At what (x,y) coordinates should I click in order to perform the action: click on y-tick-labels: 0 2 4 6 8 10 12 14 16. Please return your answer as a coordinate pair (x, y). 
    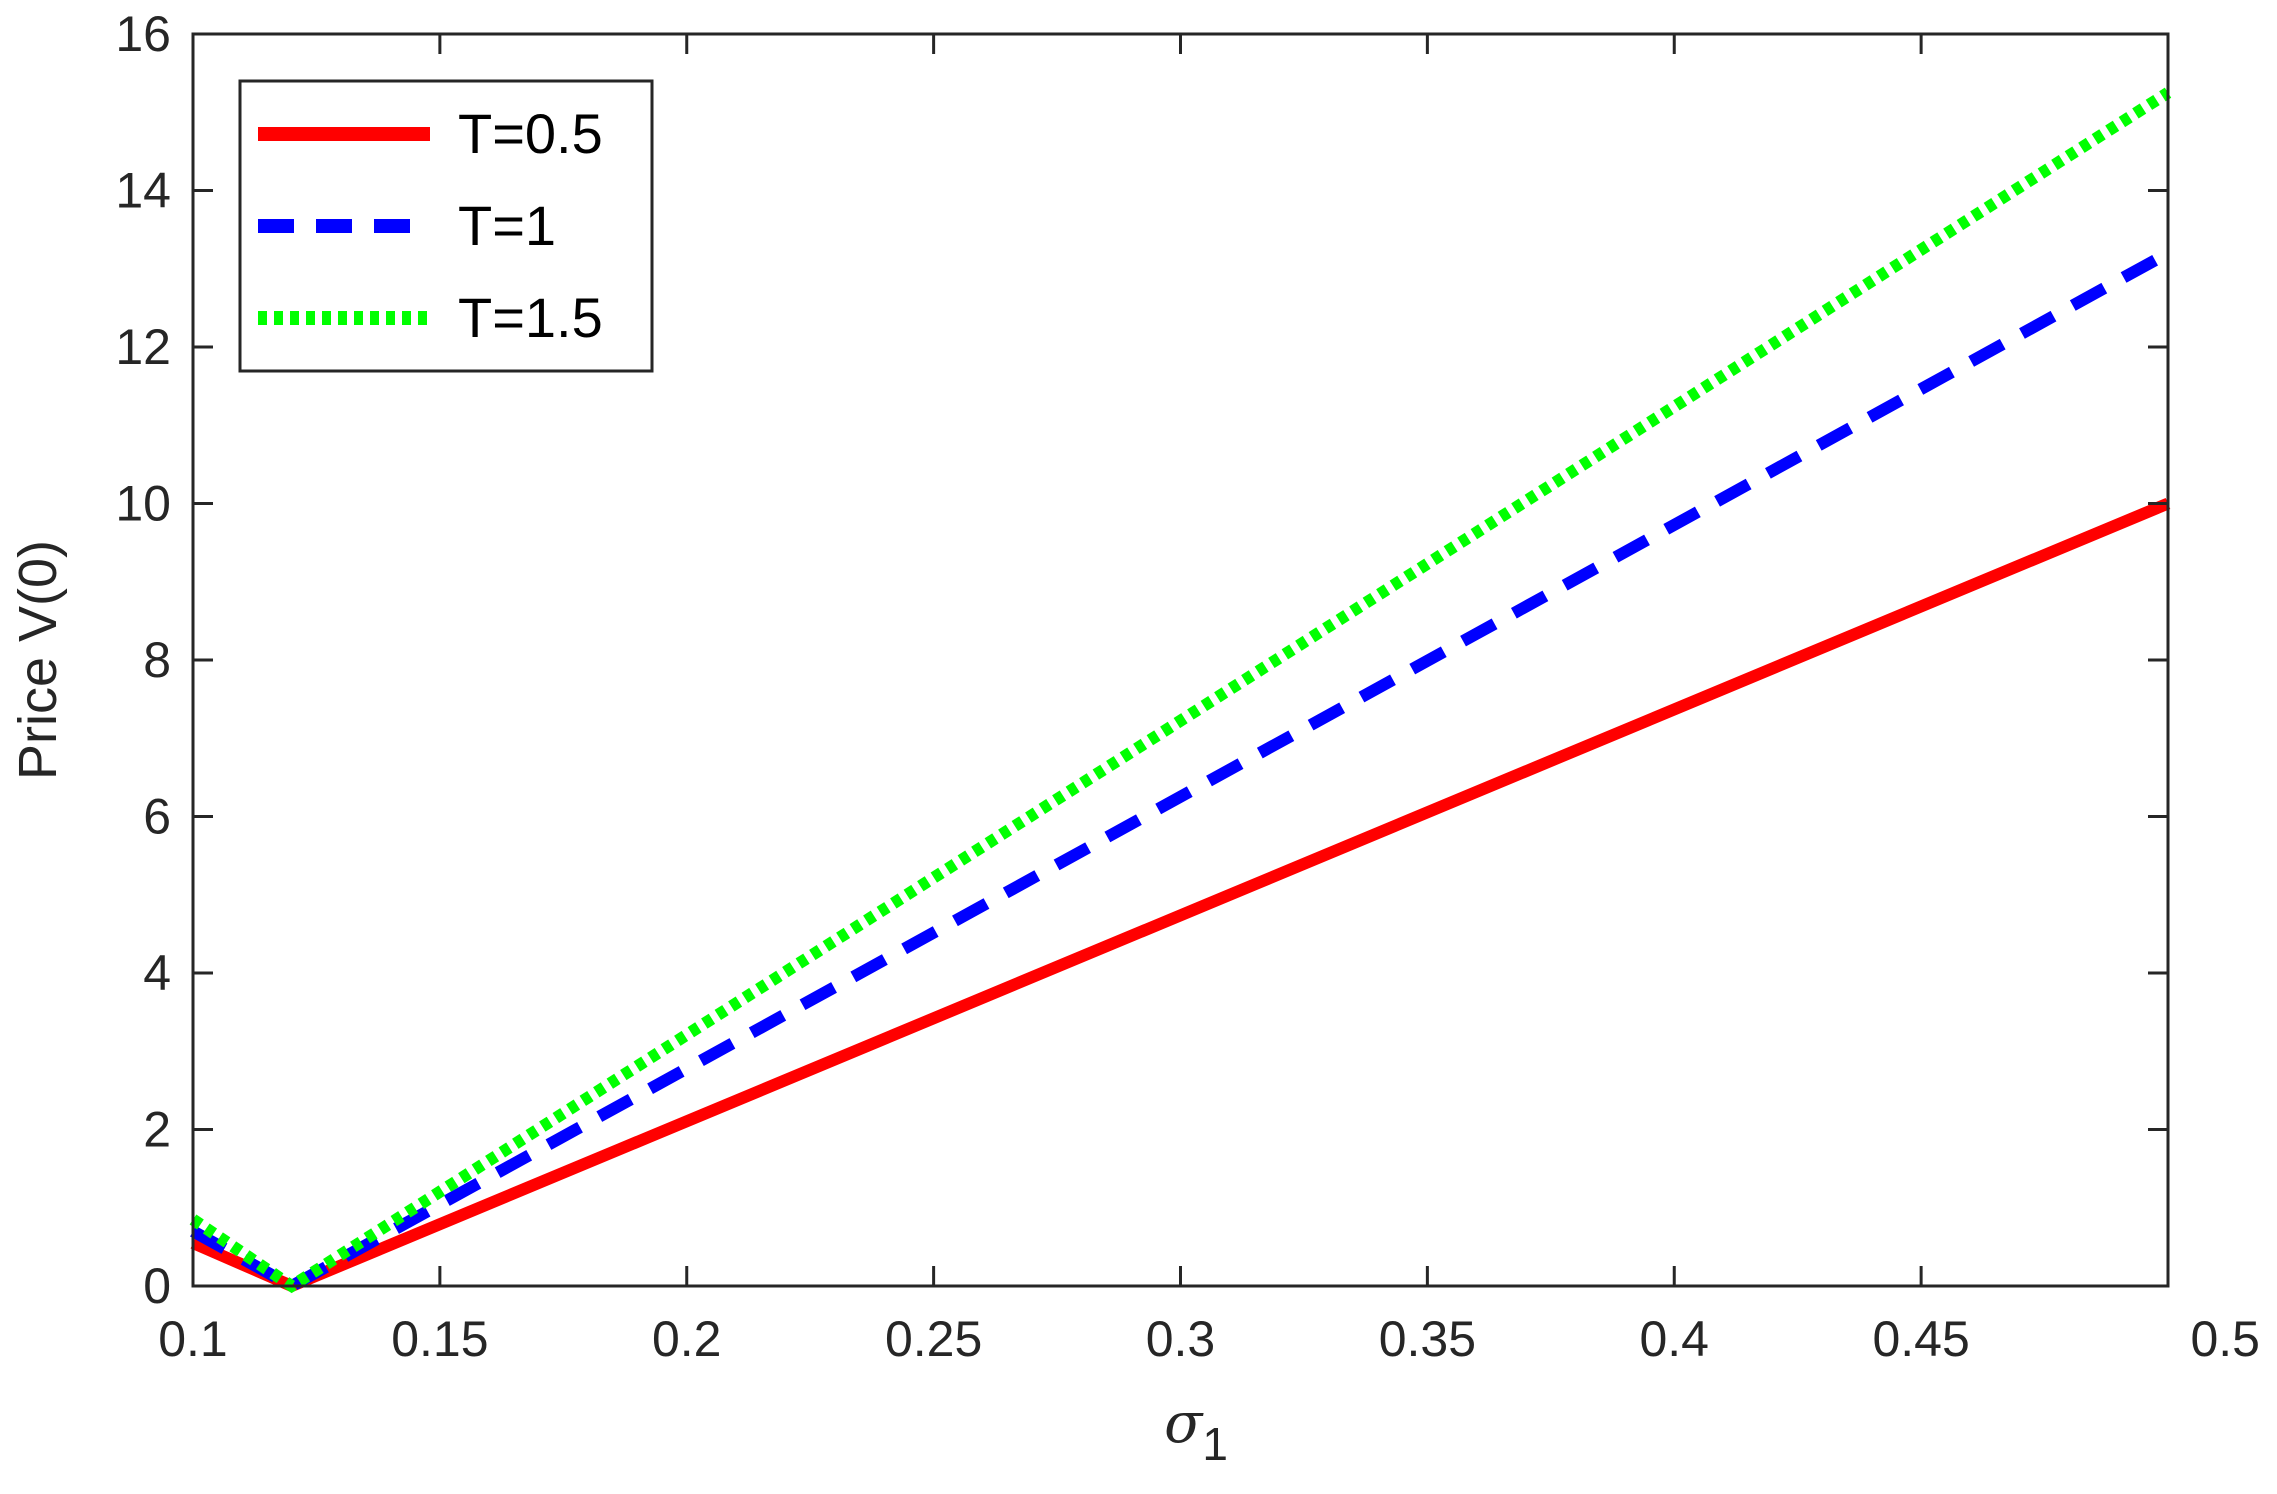
    Looking at the image, I should click on (143, 660).